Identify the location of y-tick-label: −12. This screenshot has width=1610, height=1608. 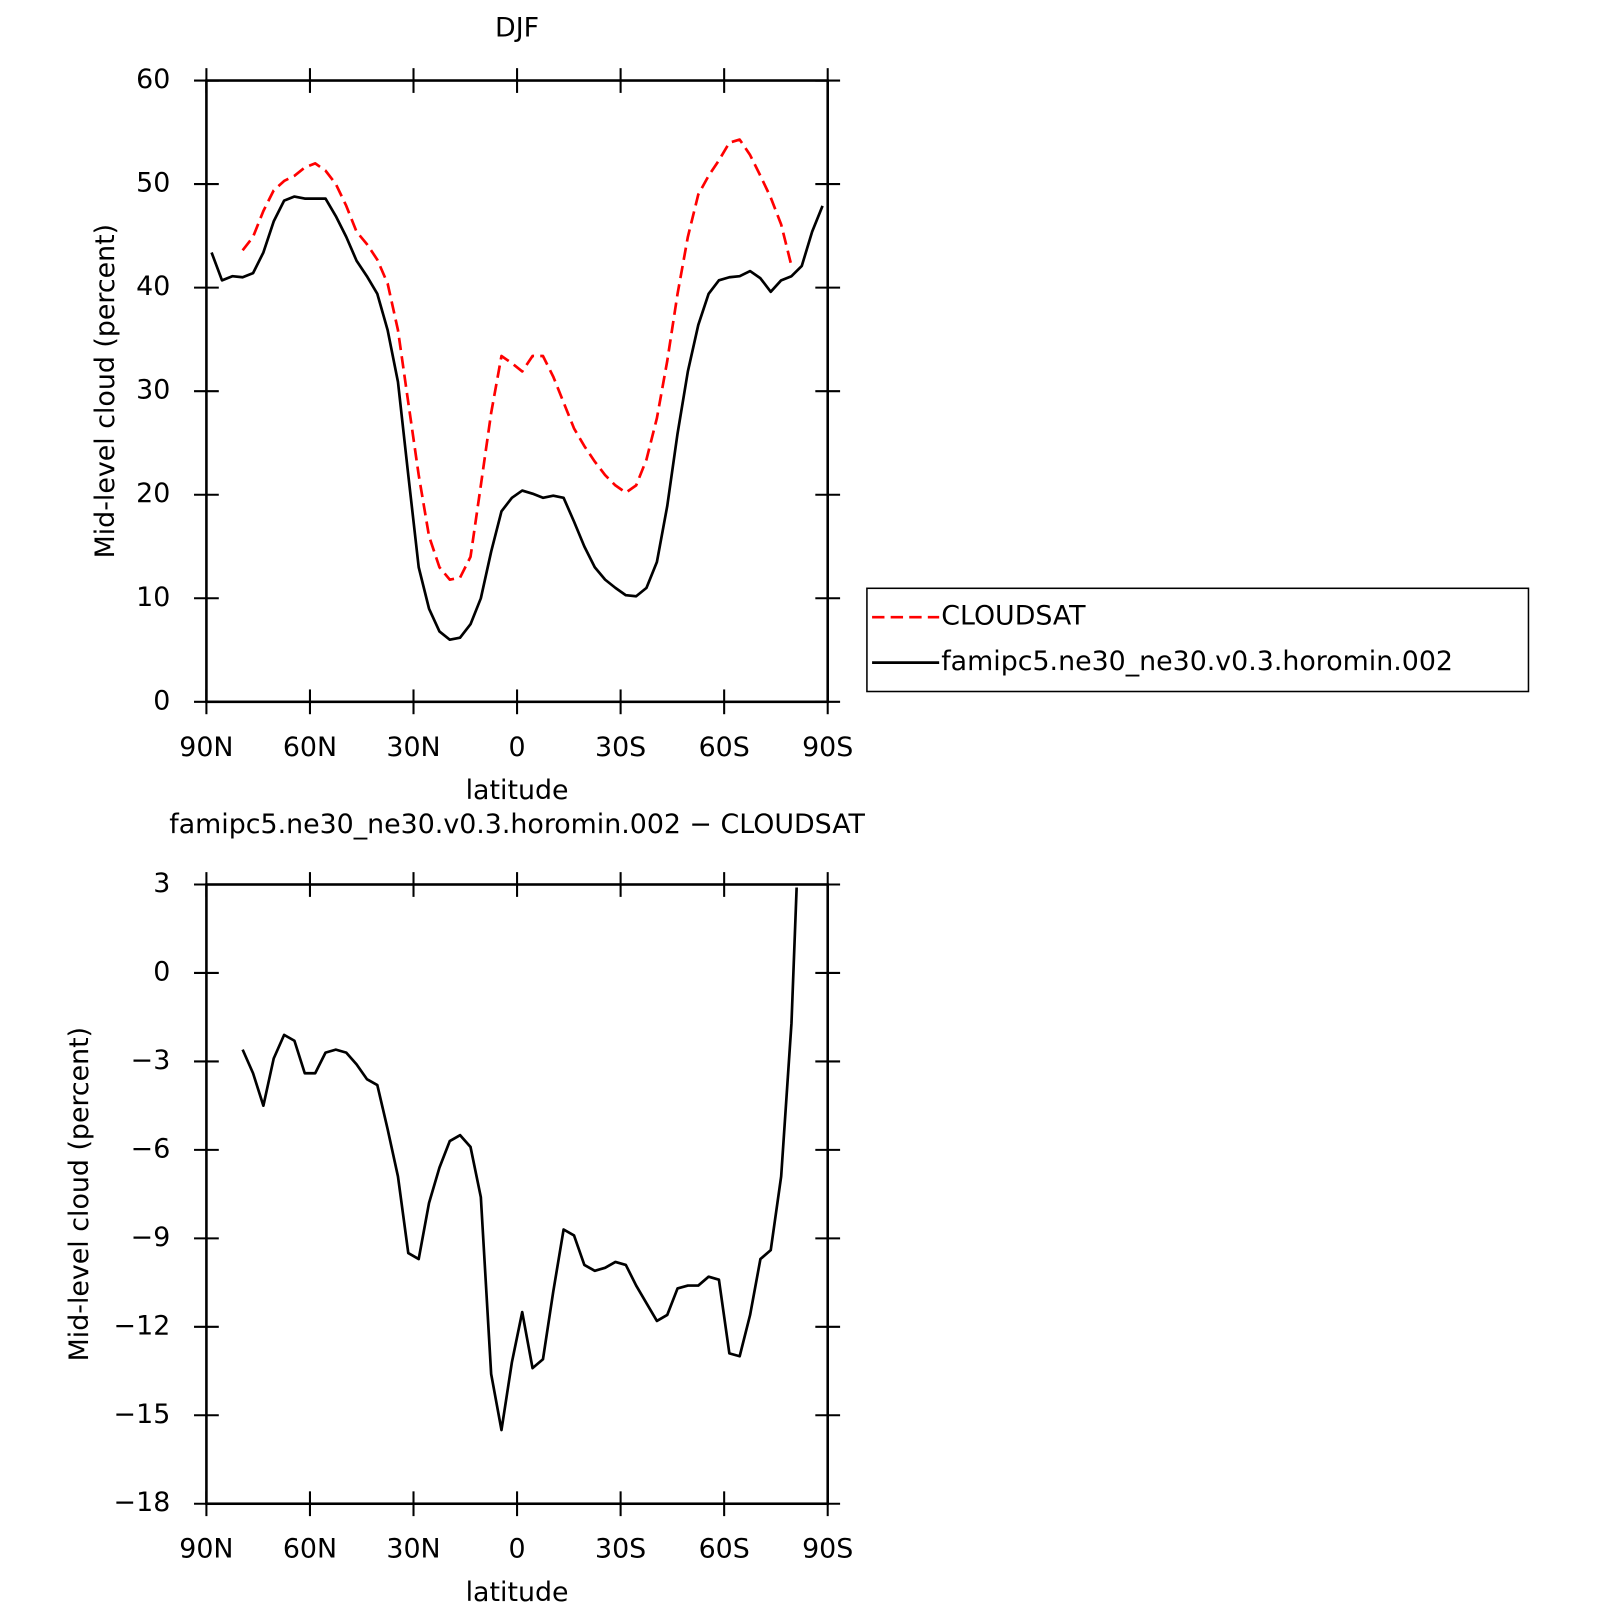
(142, 1325).